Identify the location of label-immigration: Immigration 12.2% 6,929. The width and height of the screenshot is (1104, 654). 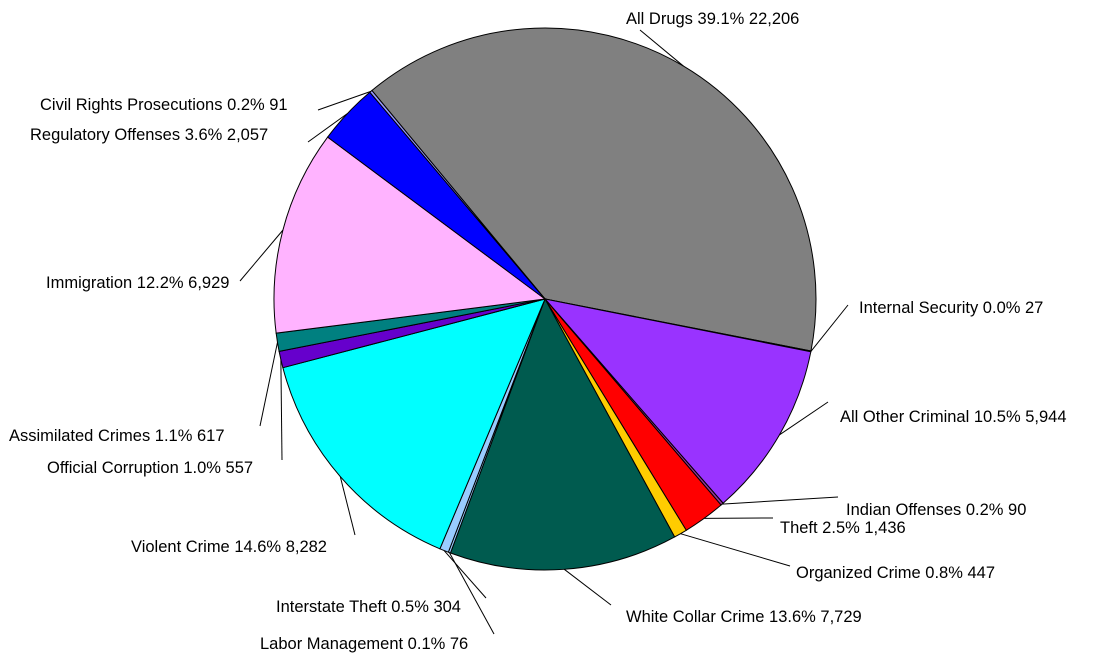
(137, 283).